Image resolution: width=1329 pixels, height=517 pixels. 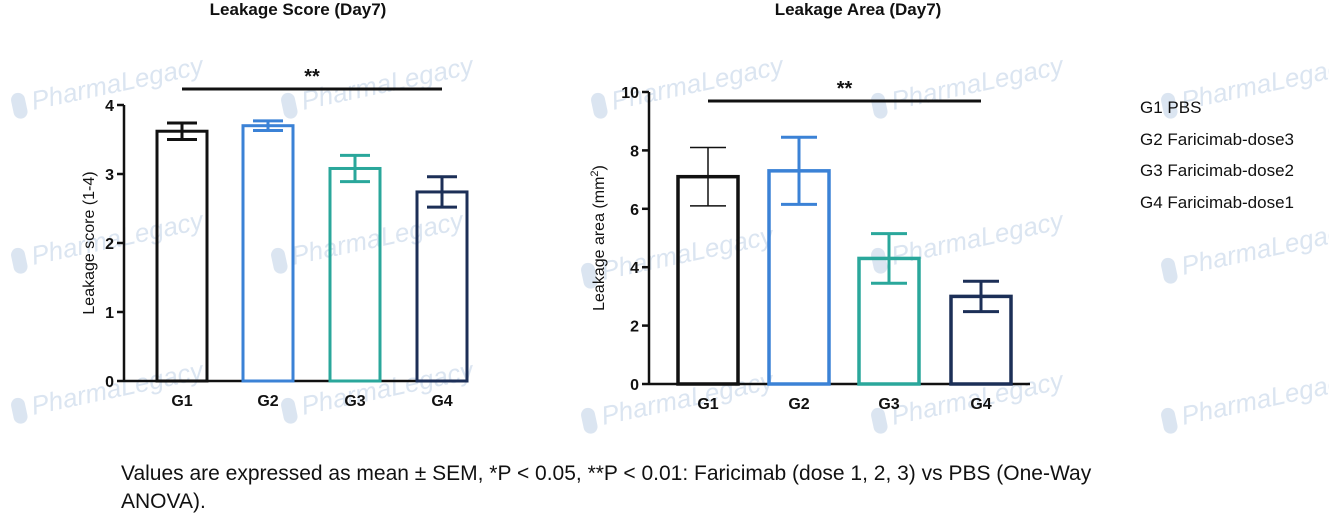 I want to click on x-tick-label-score: G2, so click(x=267, y=401).